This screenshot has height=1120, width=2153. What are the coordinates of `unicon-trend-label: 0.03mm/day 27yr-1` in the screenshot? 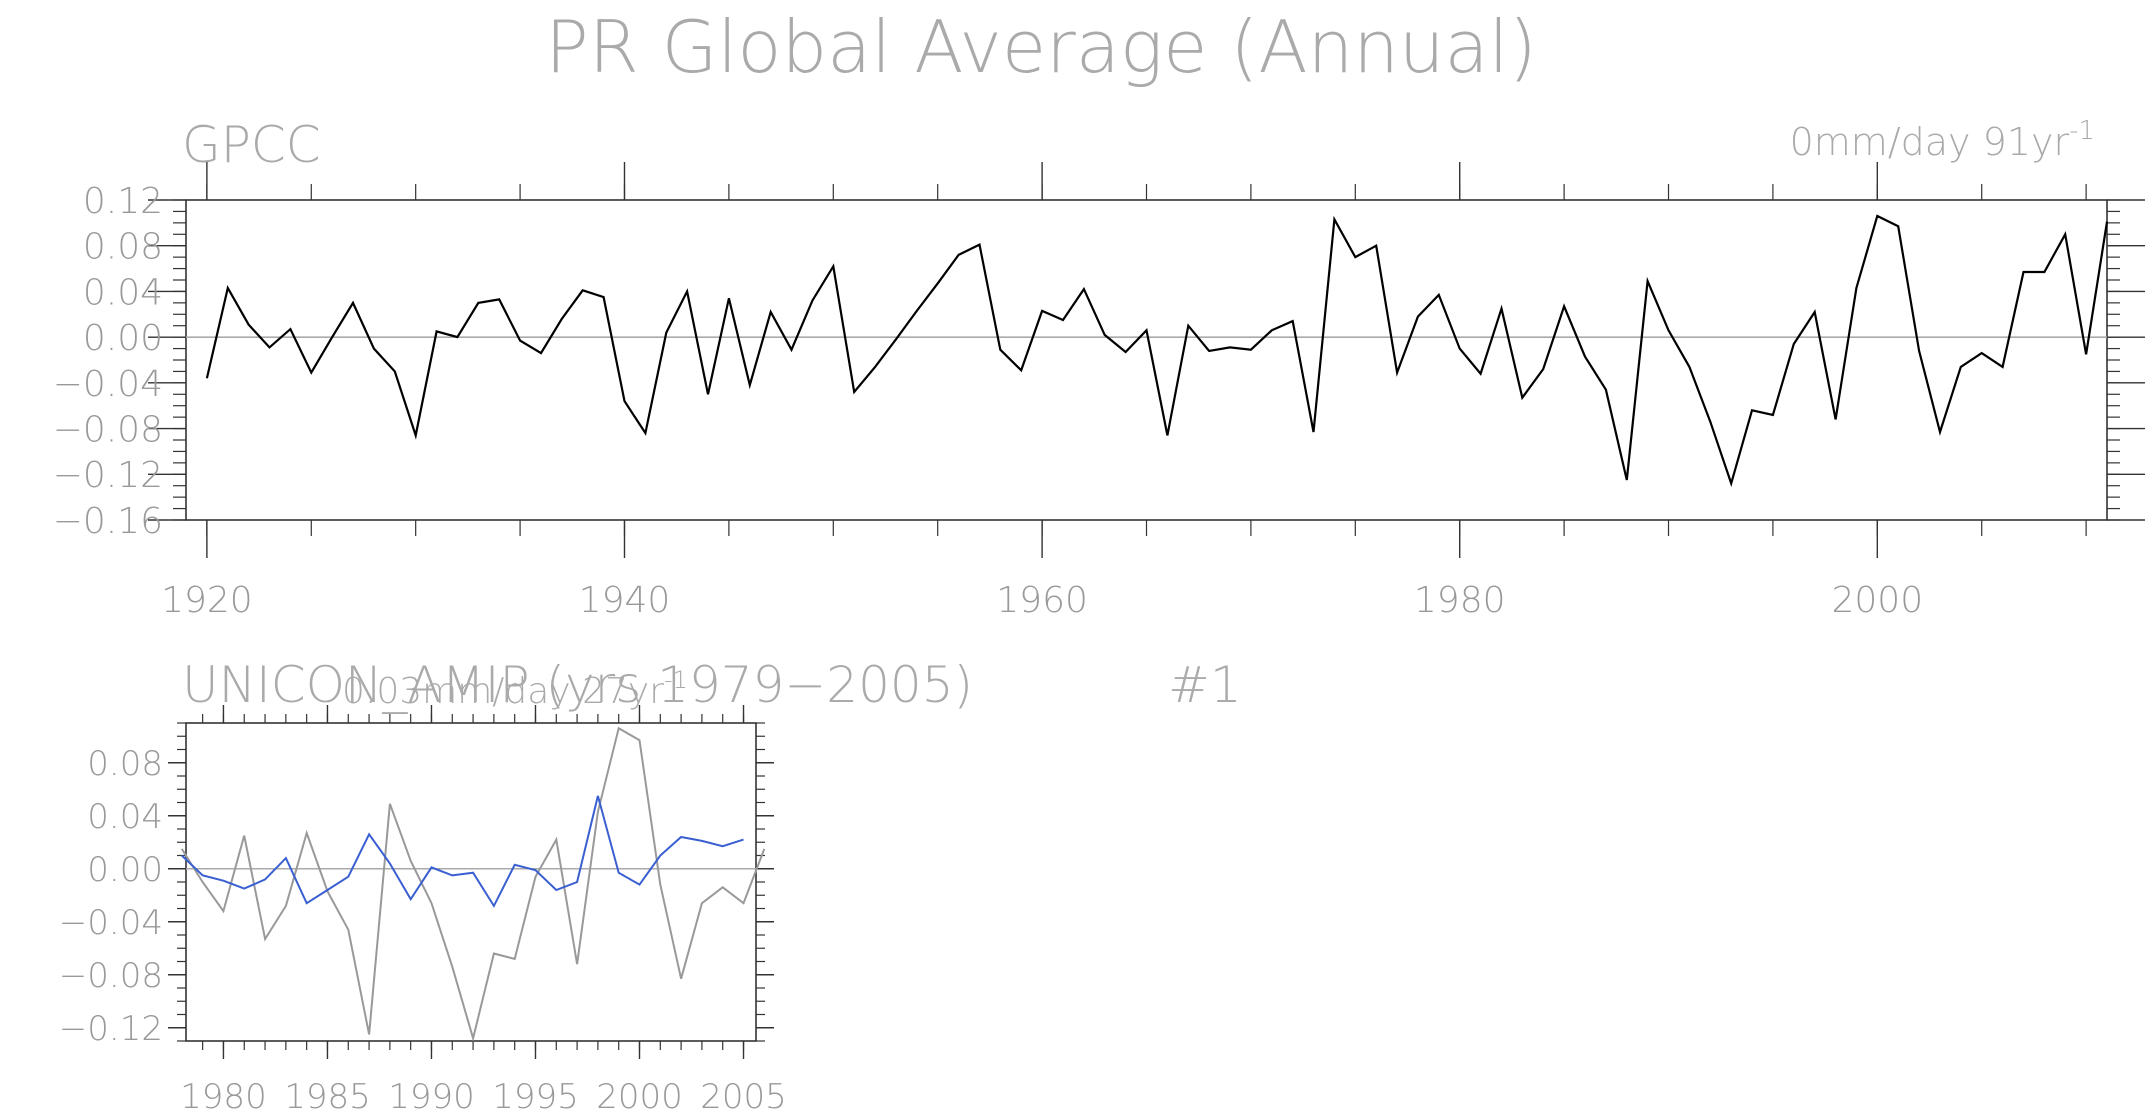 It's located at (515, 689).